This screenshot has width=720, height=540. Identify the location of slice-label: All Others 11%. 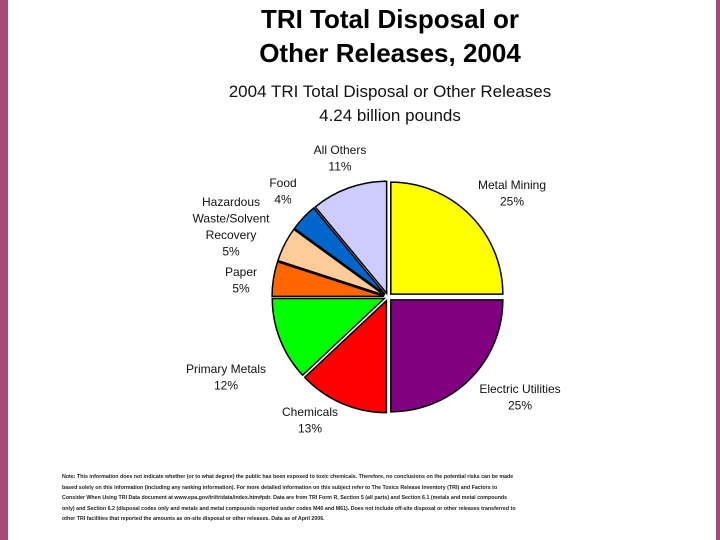
(340, 158).